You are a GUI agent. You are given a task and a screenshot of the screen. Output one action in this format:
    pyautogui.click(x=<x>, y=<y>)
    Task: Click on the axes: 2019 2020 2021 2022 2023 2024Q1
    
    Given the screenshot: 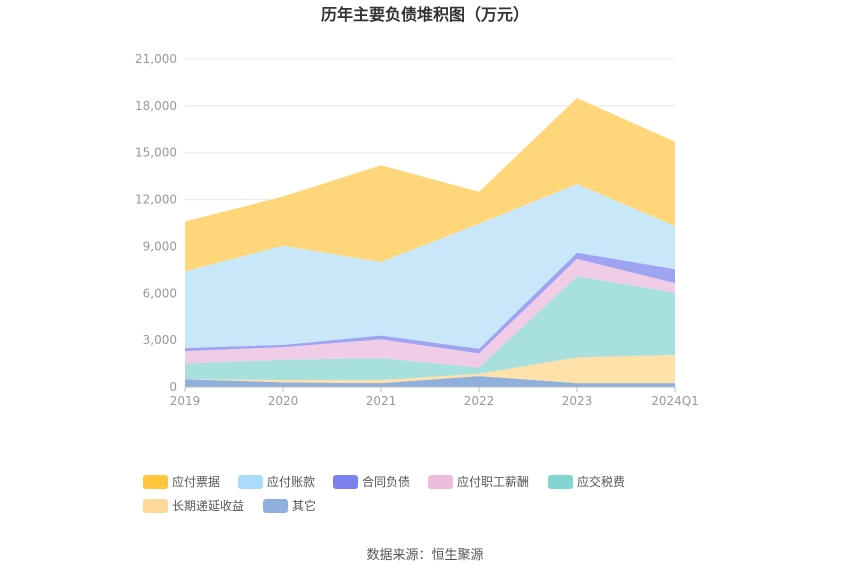 What is the action you would take?
    pyautogui.click(x=434, y=397)
    